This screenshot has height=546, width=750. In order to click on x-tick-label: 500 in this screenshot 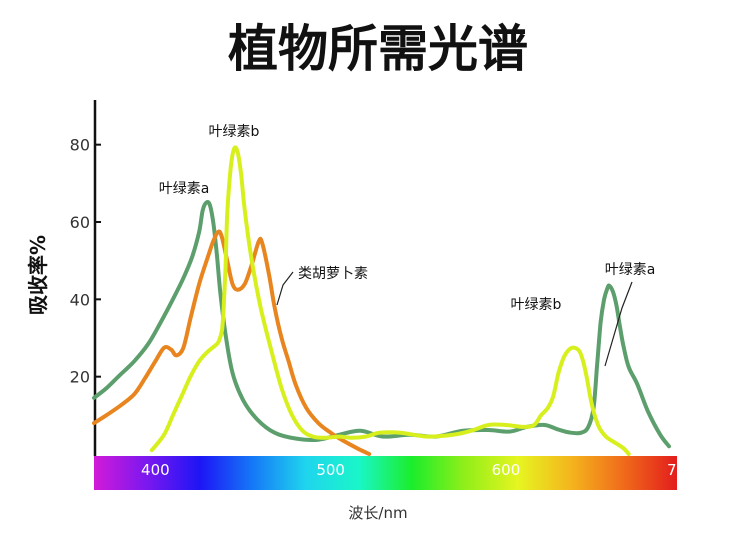, I will do `click(330, 470)`.